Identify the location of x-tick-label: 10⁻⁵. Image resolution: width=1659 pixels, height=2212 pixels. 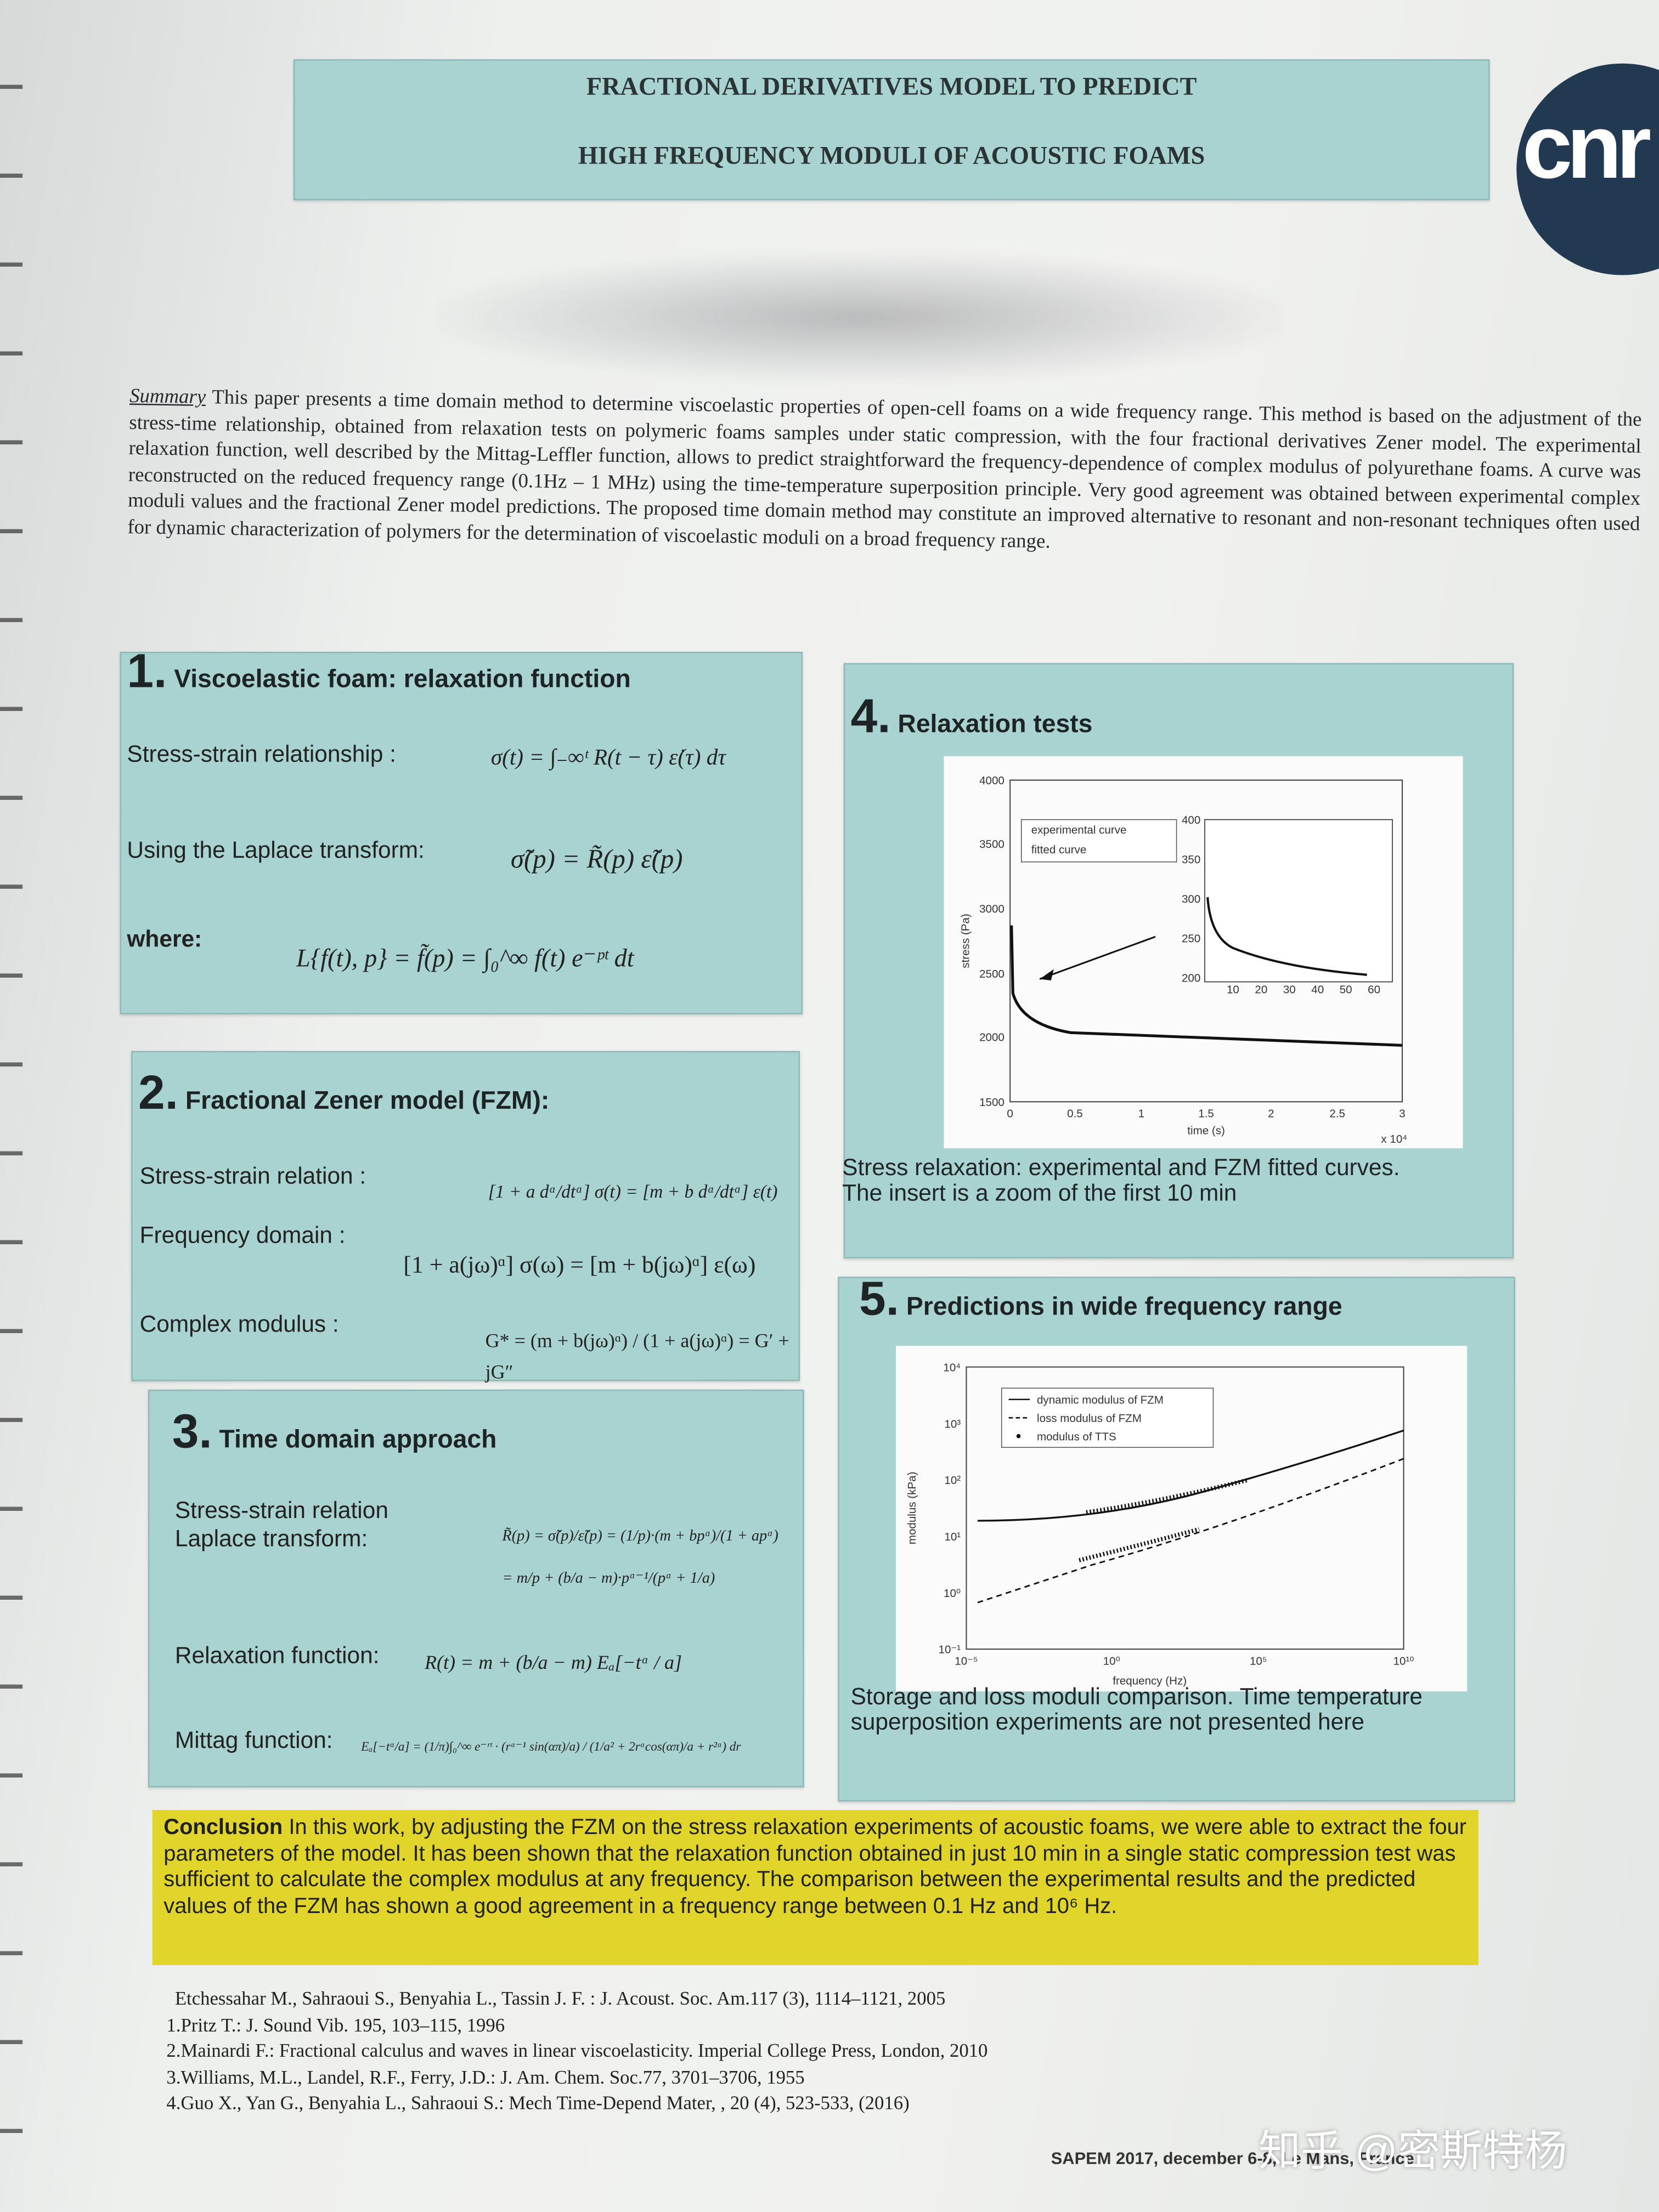
(967, 1661).